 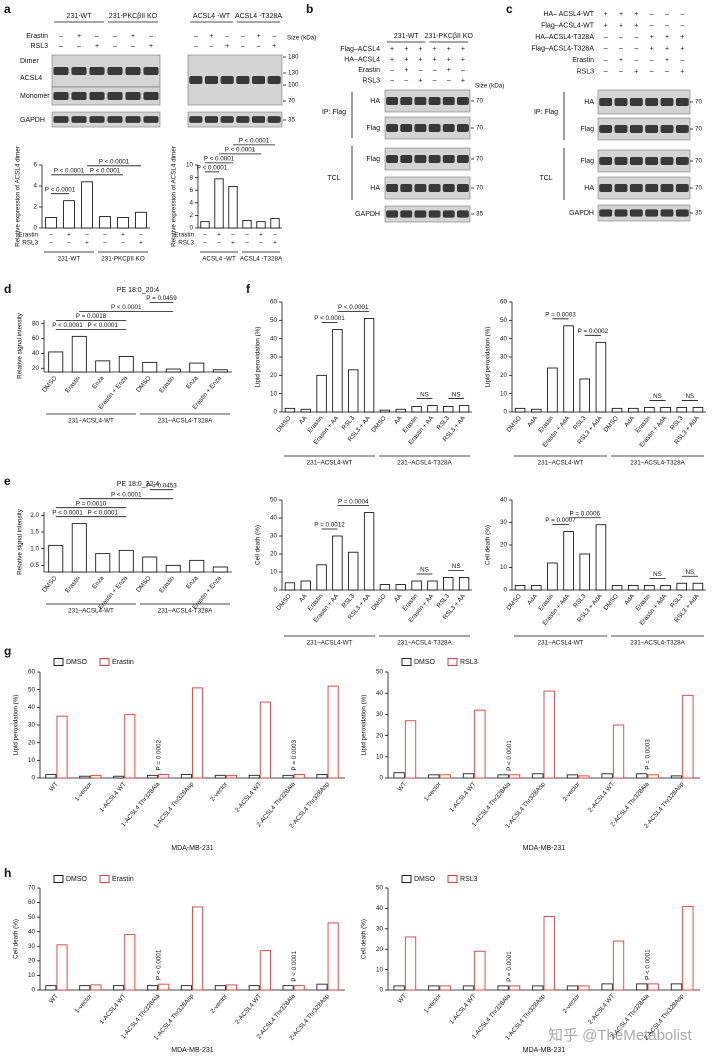 I want to click on group-label: 231–ACSL4-T328A, so click(x=657, y=643).